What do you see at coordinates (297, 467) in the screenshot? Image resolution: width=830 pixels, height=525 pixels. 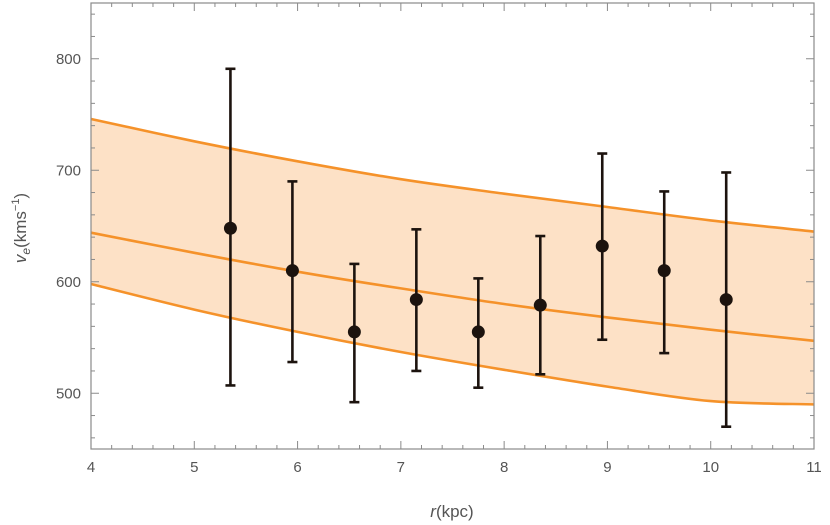 I see `x-tick-label: 6` at bounding box center [297, 467].